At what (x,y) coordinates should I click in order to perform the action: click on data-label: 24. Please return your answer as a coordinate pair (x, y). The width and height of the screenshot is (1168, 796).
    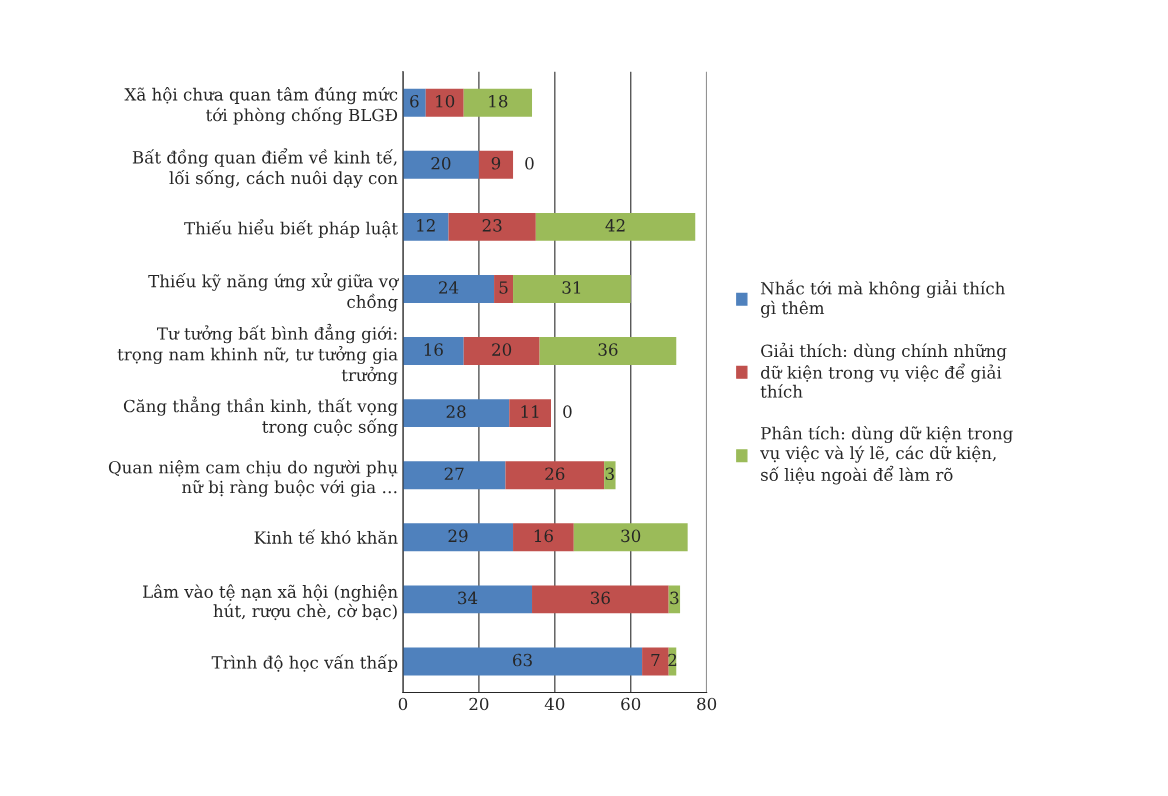
    Looking at the image, I should click on (449, 287).